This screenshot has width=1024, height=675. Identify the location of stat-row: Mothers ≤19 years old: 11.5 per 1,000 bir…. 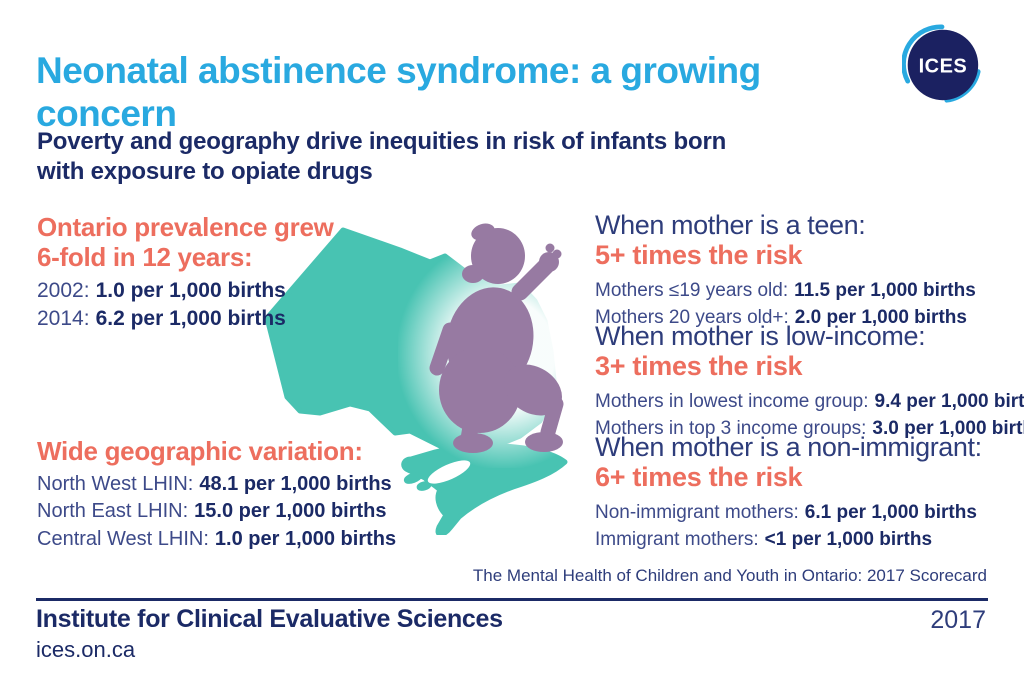
(805, 291).